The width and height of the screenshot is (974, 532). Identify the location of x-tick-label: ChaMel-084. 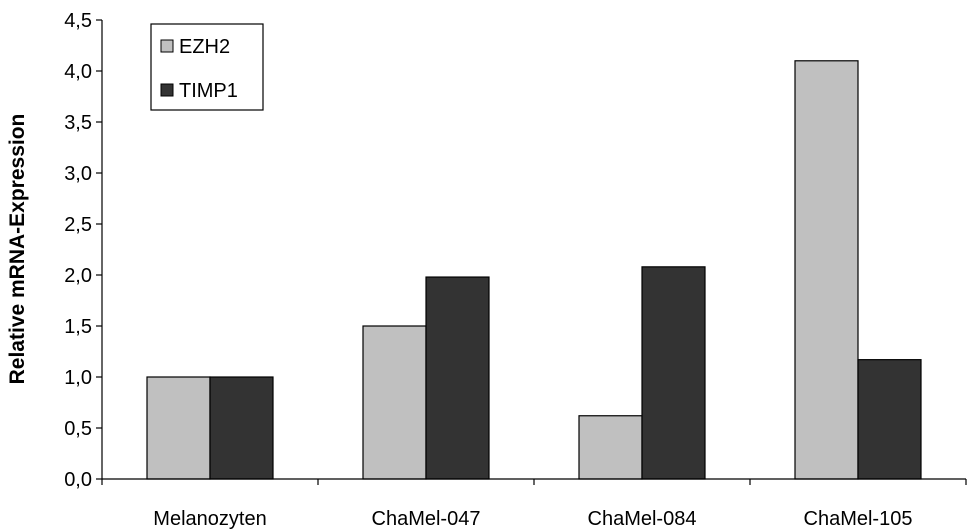
(642, 519).